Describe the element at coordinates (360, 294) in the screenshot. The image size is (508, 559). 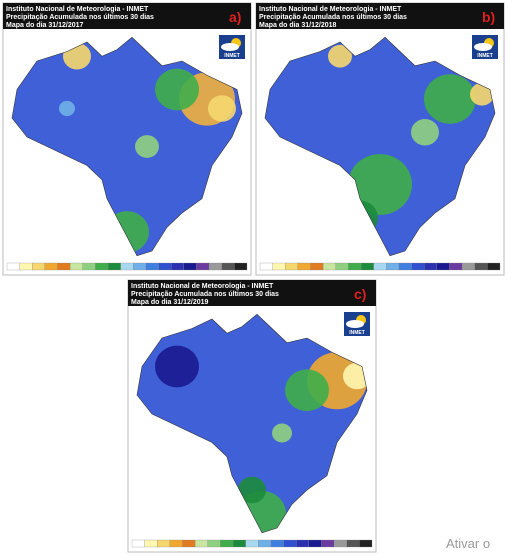
I see `panel-label: c)` at that location.